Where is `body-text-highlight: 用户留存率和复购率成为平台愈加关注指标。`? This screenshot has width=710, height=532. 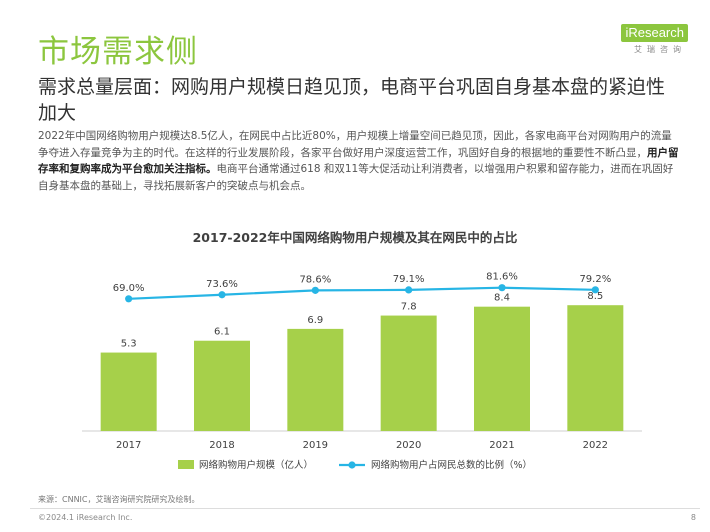 body-text-highlight: 用户留存率和复购率成为平台愈加关注指标。 is located at coordinates (358, 161).